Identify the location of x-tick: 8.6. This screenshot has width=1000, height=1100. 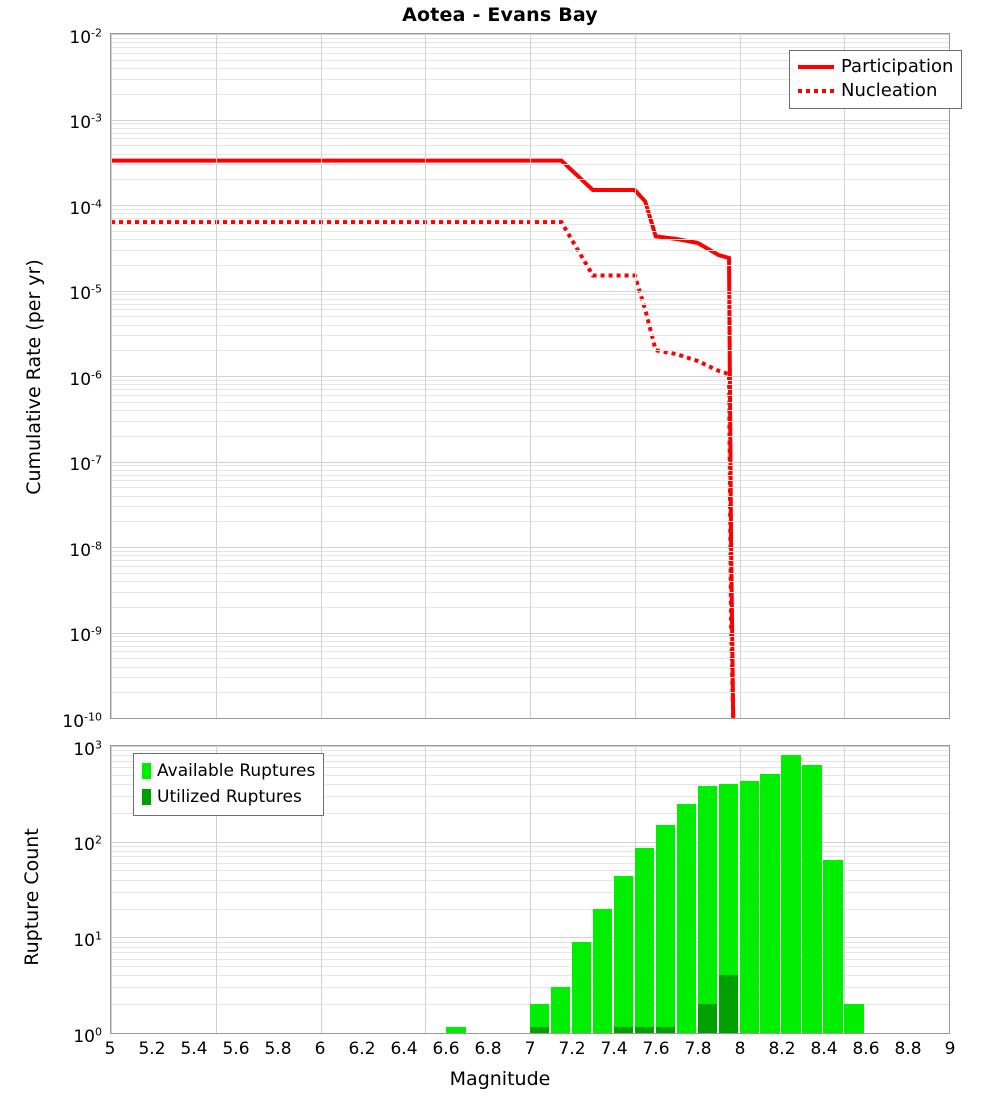
(866, 1049).